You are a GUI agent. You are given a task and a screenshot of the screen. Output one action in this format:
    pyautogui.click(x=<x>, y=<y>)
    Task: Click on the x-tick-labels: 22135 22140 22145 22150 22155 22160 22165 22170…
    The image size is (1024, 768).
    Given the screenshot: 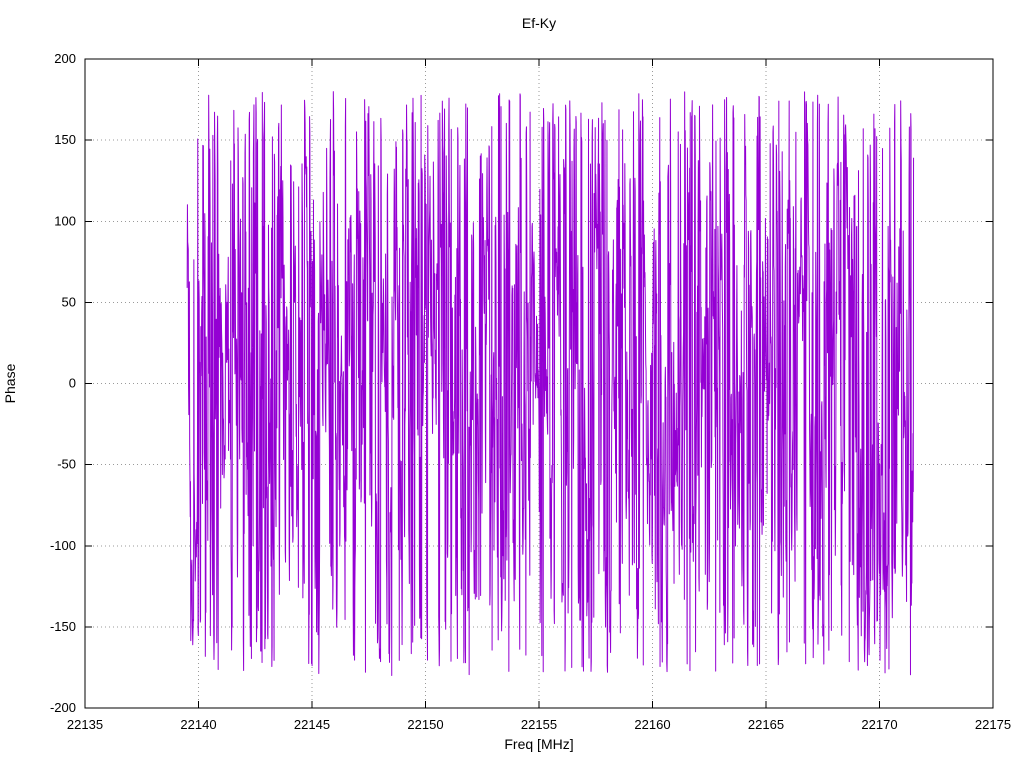 What is the action you would take?
    pyautogui.click(x=539, y=724)
    